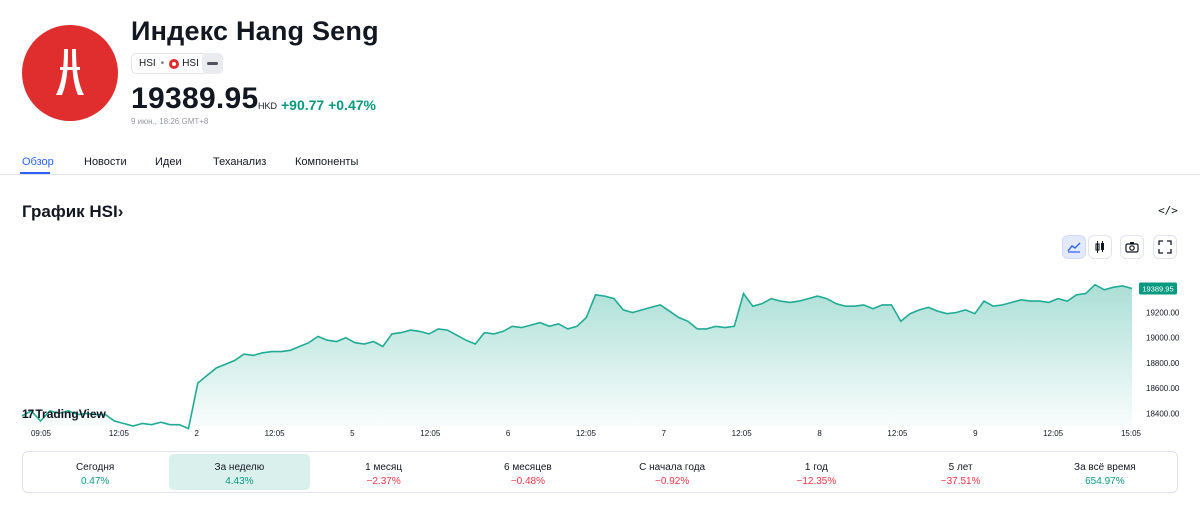  What do you see at coordinates (41, 433) in the screenshot?
I see `x-tick-label-0: 09:05` at bounding box center [41, 433].